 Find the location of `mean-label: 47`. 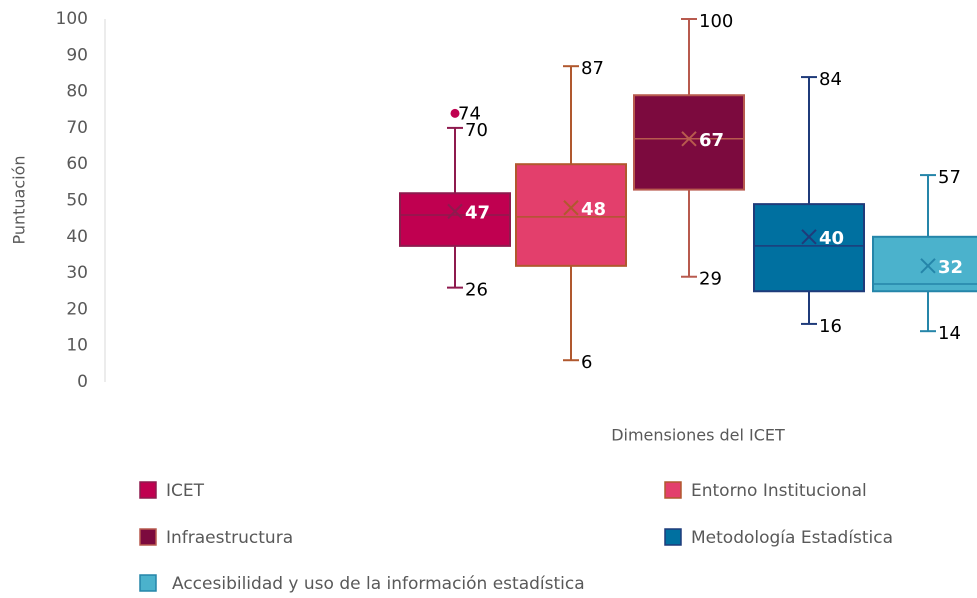

mean-label: 47 is located at coordinates (477, 212).